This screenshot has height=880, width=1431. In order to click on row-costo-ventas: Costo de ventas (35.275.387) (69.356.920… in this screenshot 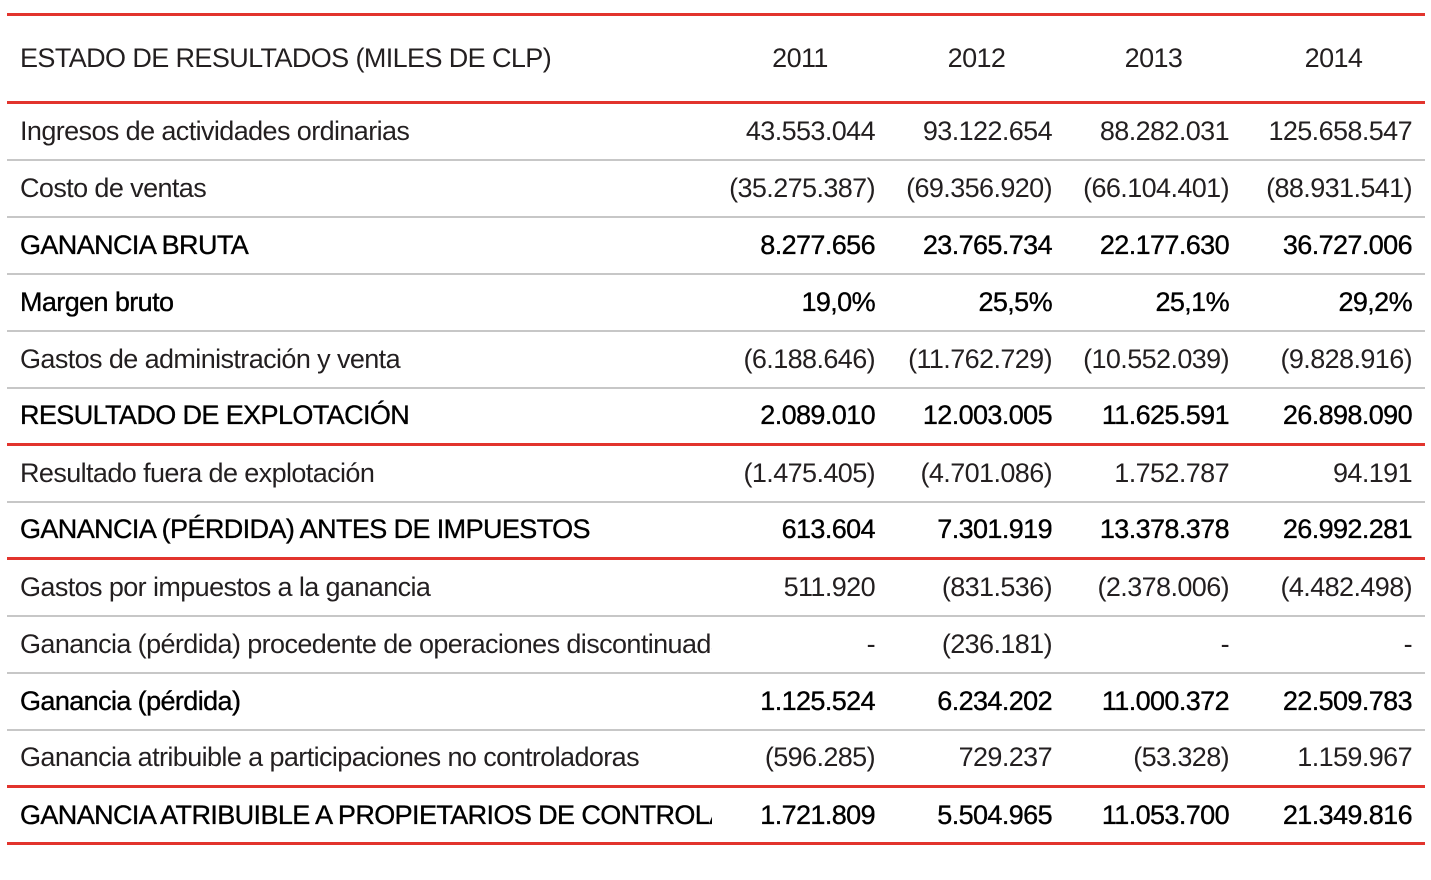, I will do `click(716, 188)`.